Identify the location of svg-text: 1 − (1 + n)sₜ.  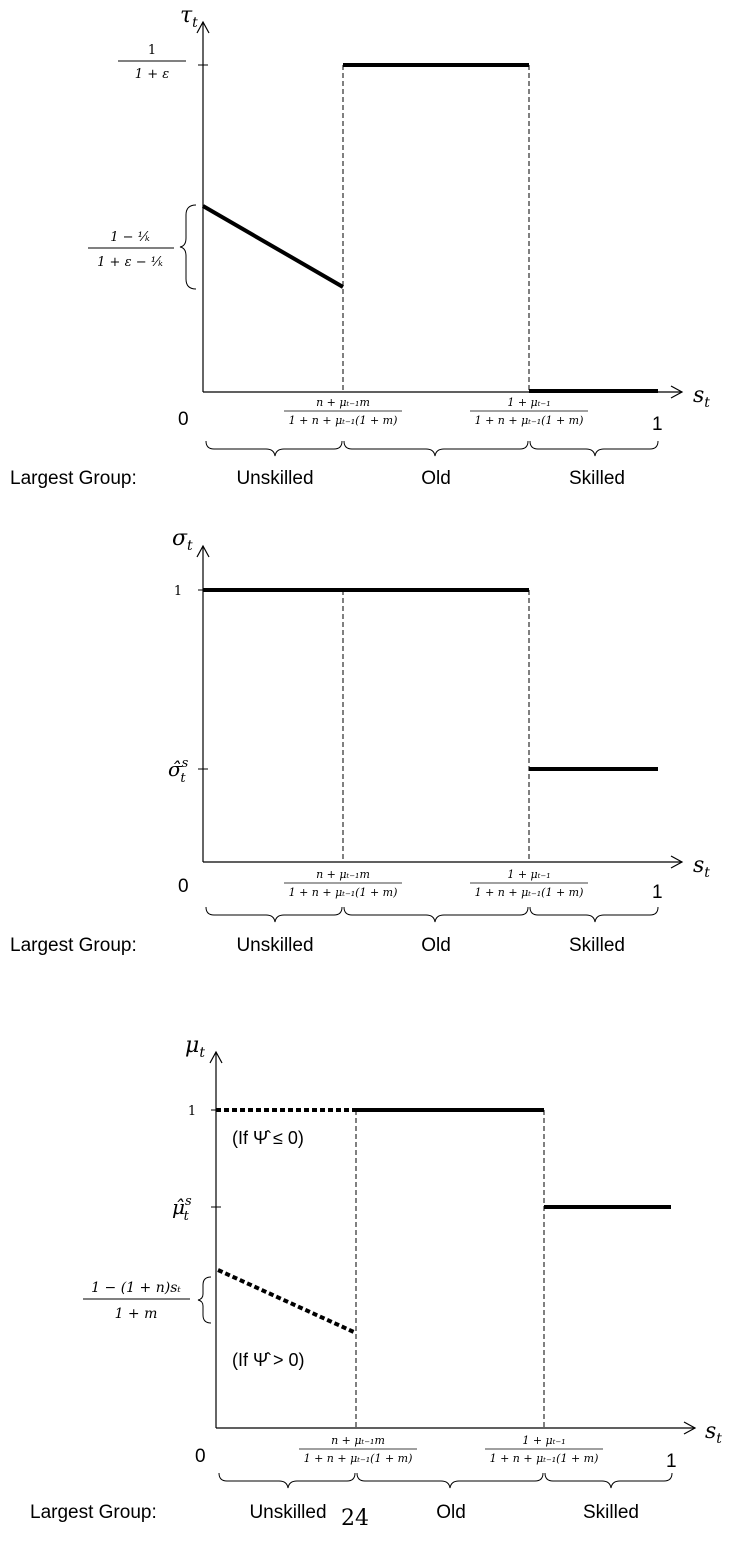
(136, 1288).